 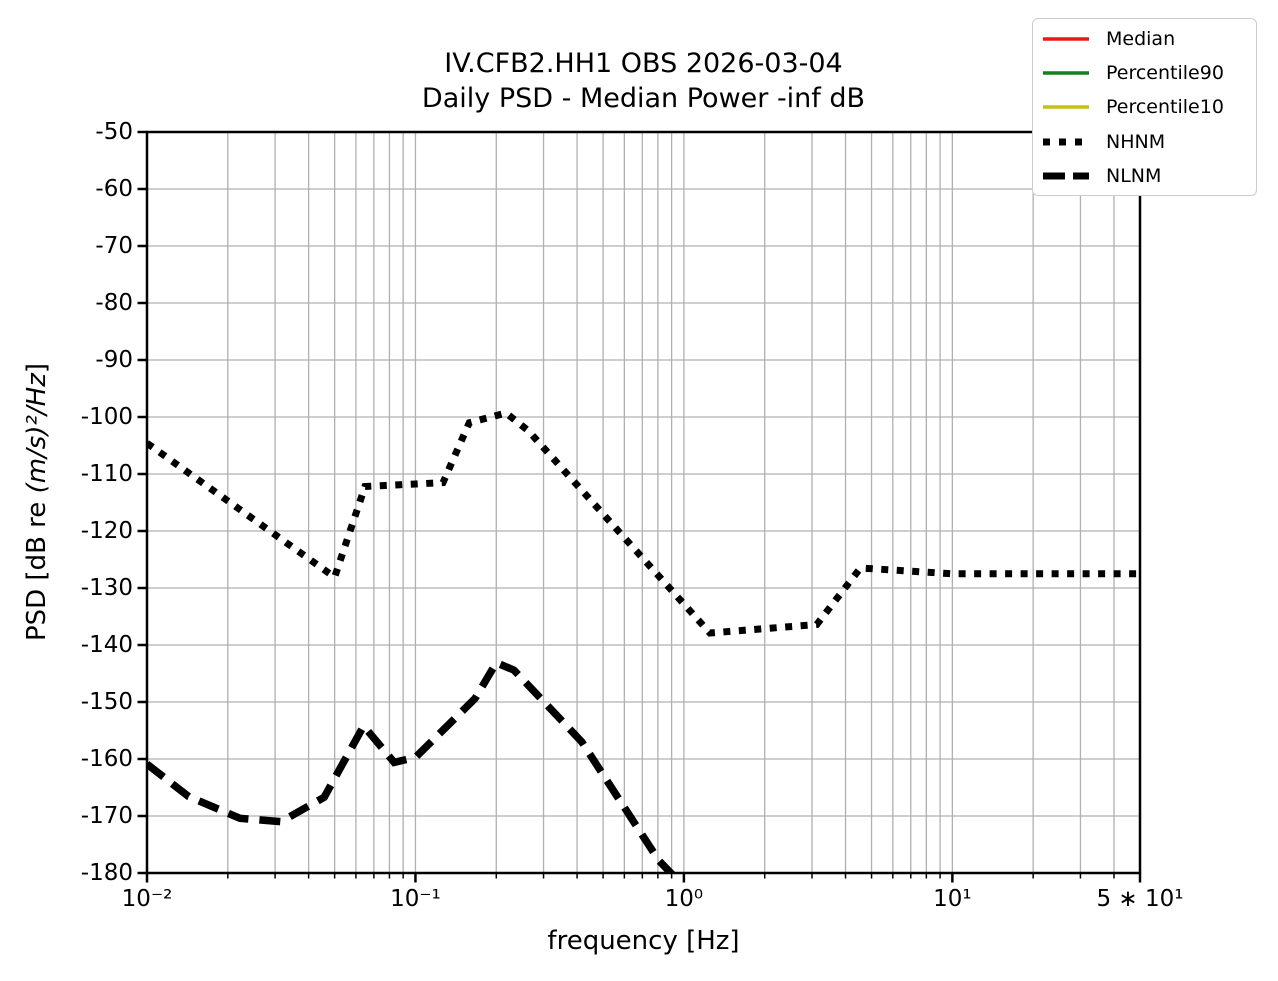 I want to click on legend-label: Median, so click(x=1141, y=39).